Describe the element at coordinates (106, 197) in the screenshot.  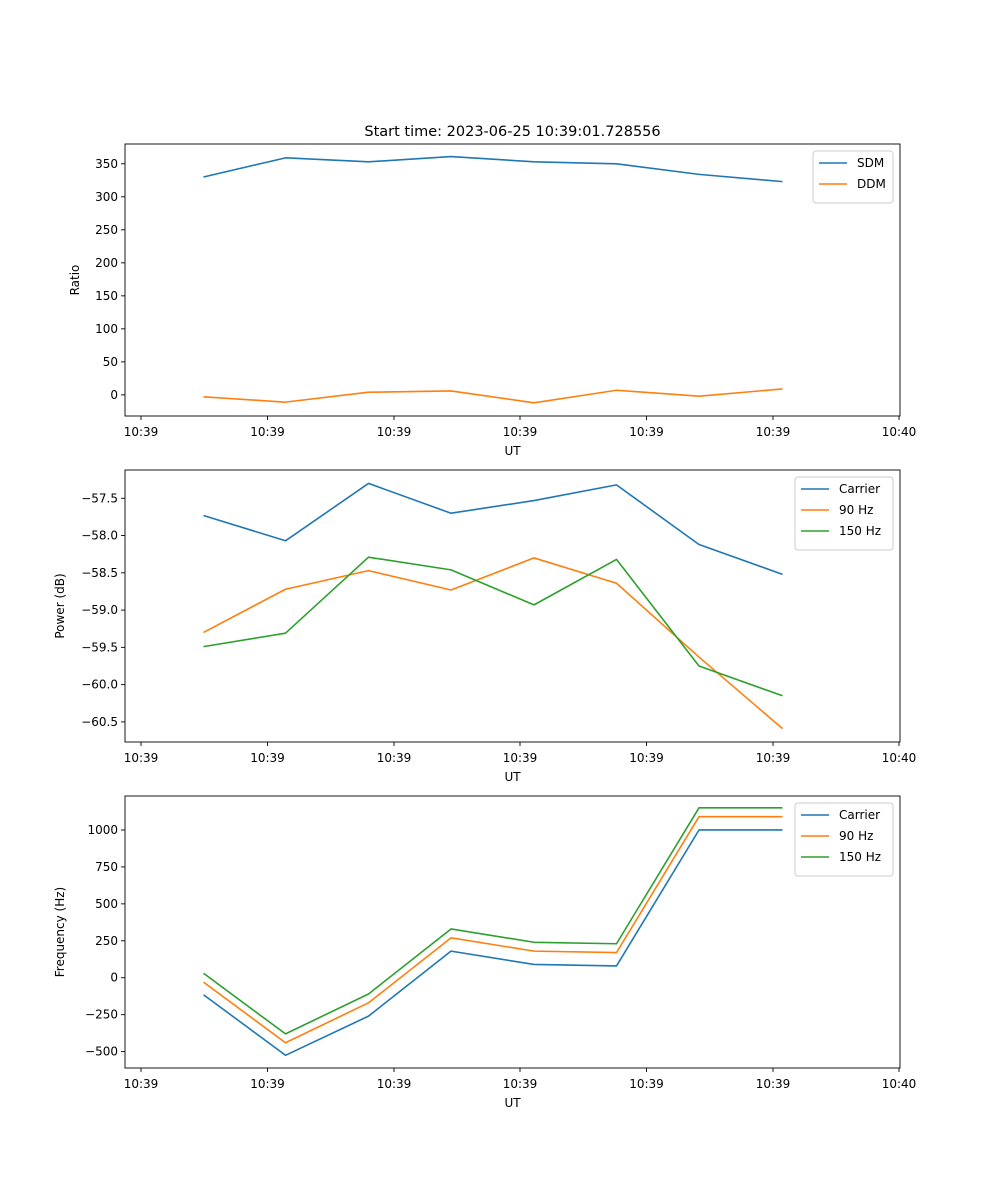
I see `y-tick-label: 300` at that location.